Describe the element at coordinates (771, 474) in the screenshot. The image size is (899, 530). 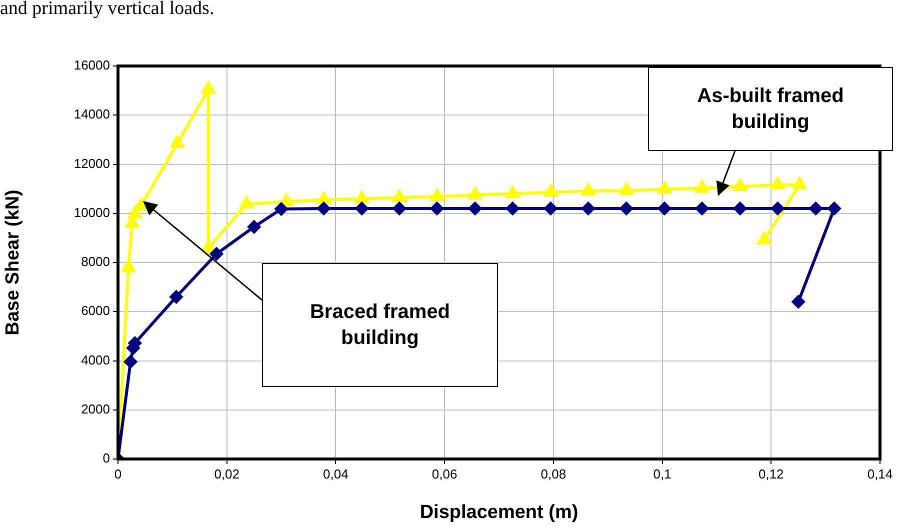
I see `x-tick-label: 0,12` at that location.